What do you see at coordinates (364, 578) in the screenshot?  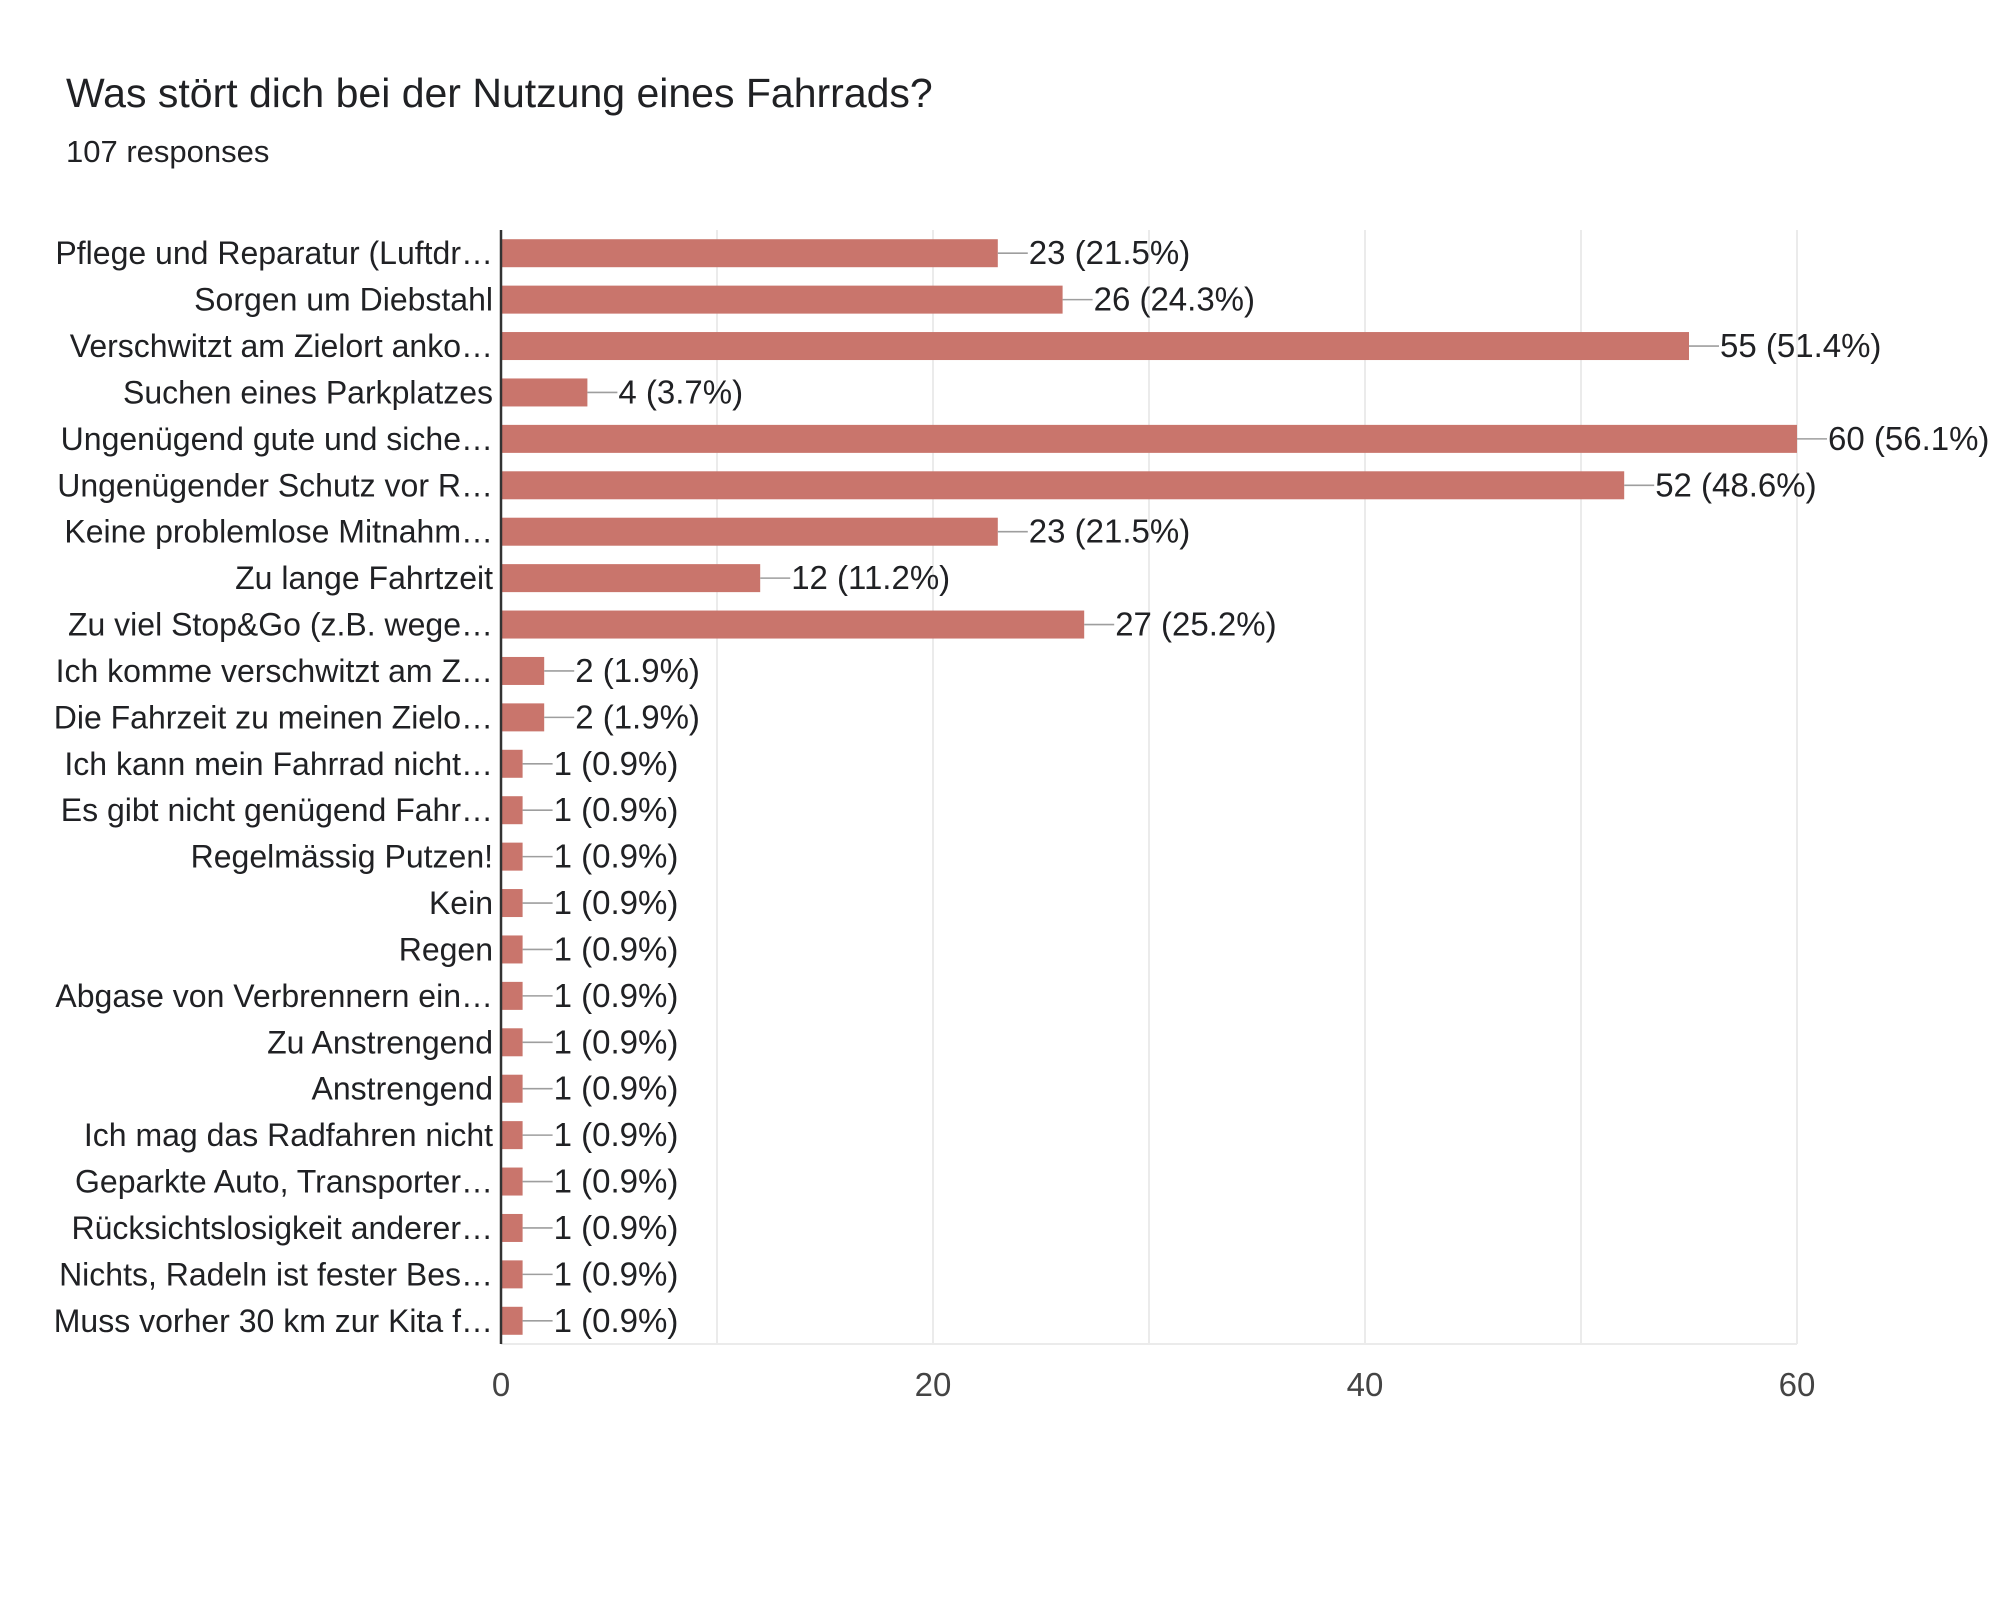 I see `category-label: Zu lange Fahrtzeit` at bounding box center [364, 578].